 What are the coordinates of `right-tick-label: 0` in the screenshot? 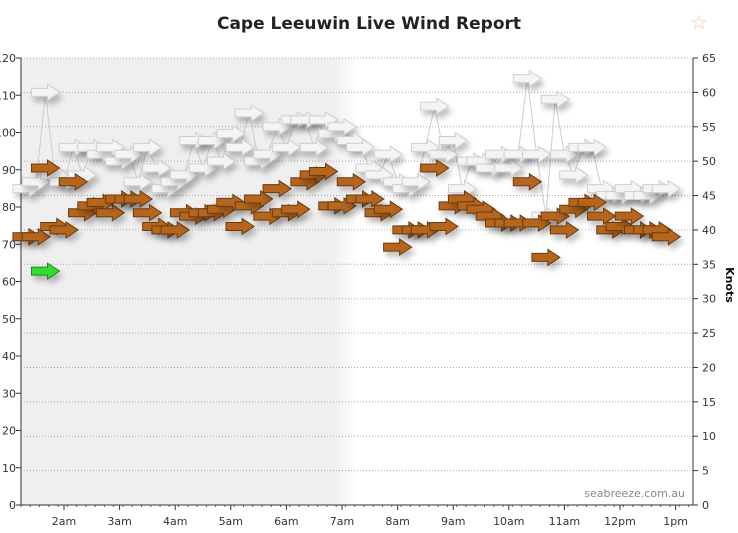 It's located at (705, 505).